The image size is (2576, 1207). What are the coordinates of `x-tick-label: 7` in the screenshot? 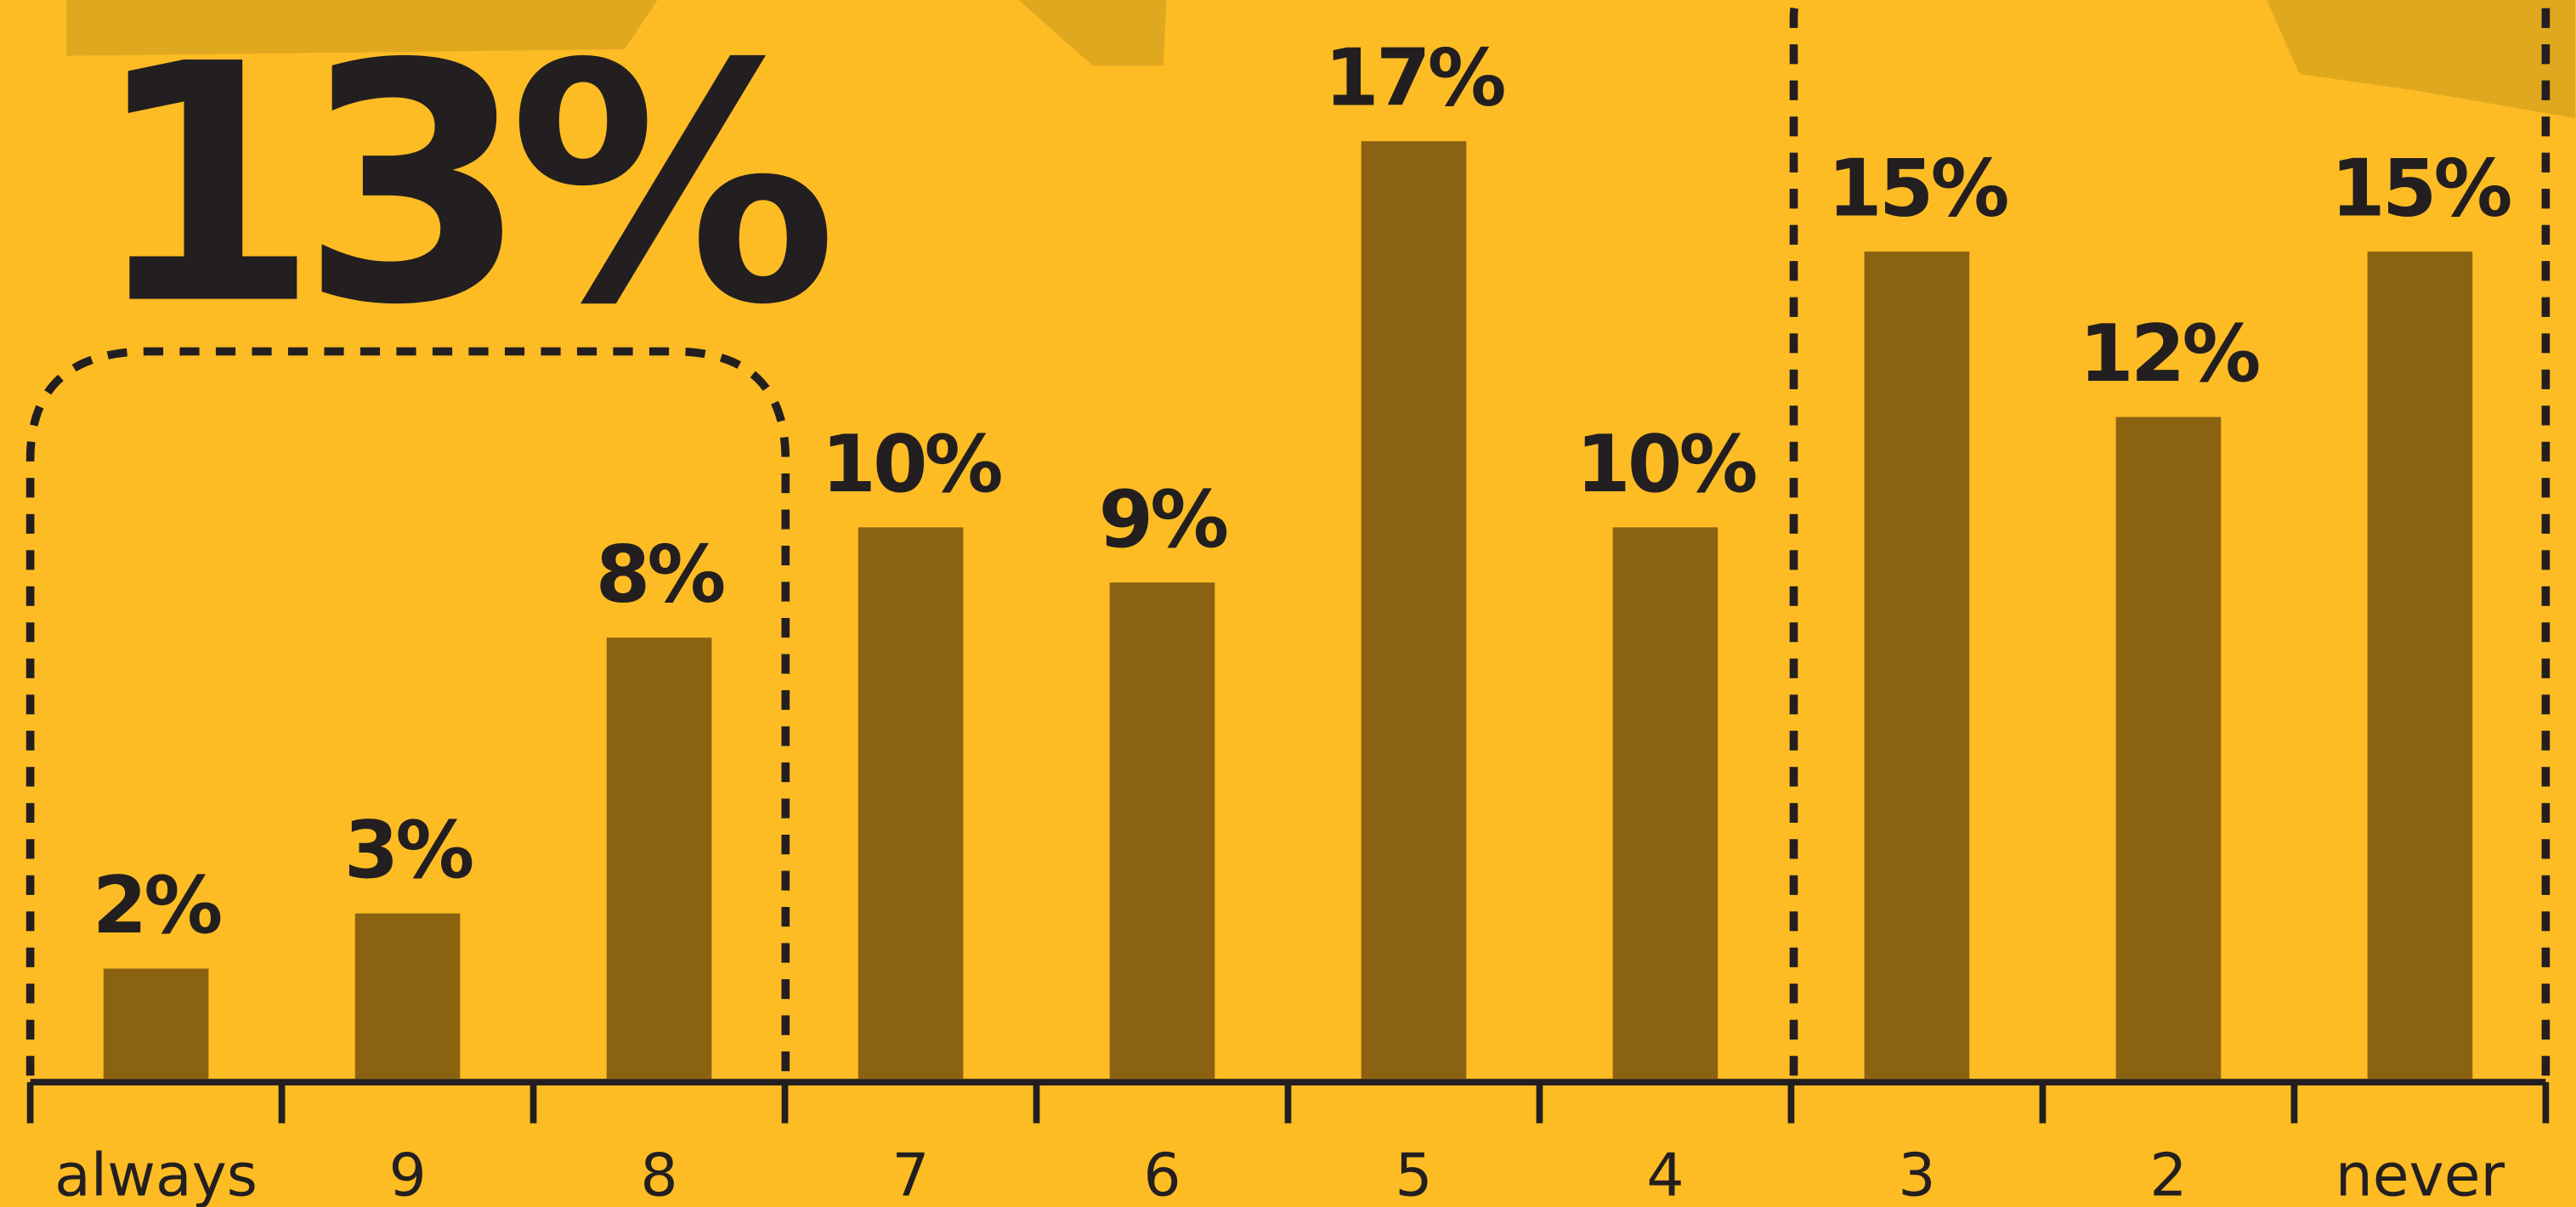 It's located at (910, 1174).